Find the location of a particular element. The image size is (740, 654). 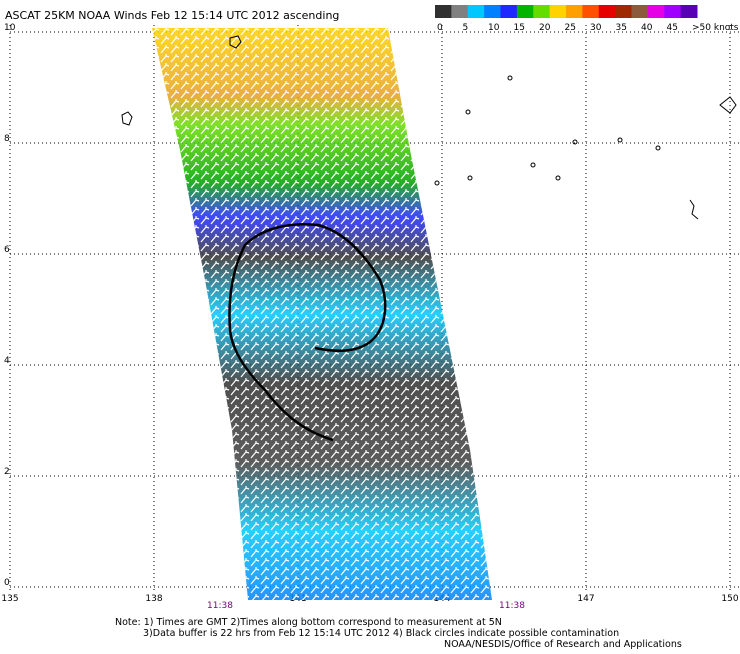

lon-label: 135 is located at coordinates (9, 599).